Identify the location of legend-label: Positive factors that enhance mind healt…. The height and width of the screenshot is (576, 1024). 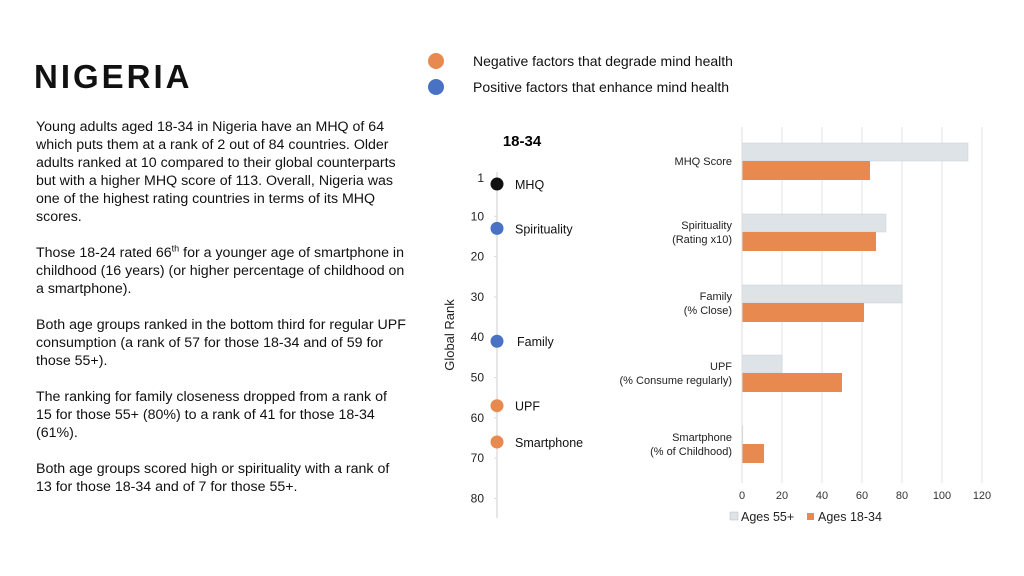
(601, 87).